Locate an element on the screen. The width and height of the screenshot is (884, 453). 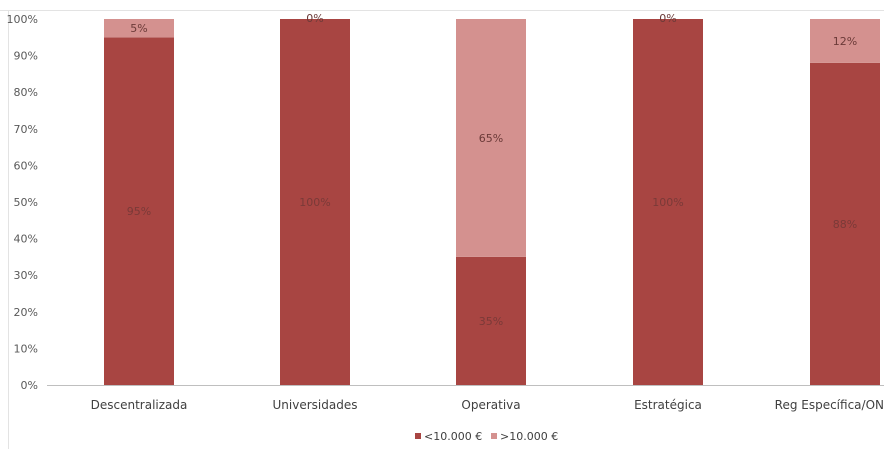
category-label: Descentralizada is located at coordinates (139, 405).